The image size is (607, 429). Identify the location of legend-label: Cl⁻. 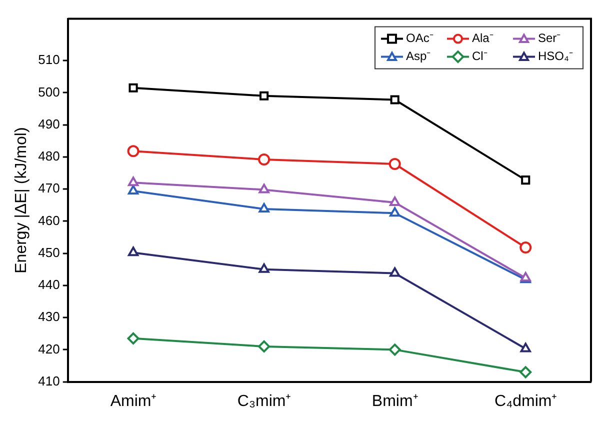
(480, 56).